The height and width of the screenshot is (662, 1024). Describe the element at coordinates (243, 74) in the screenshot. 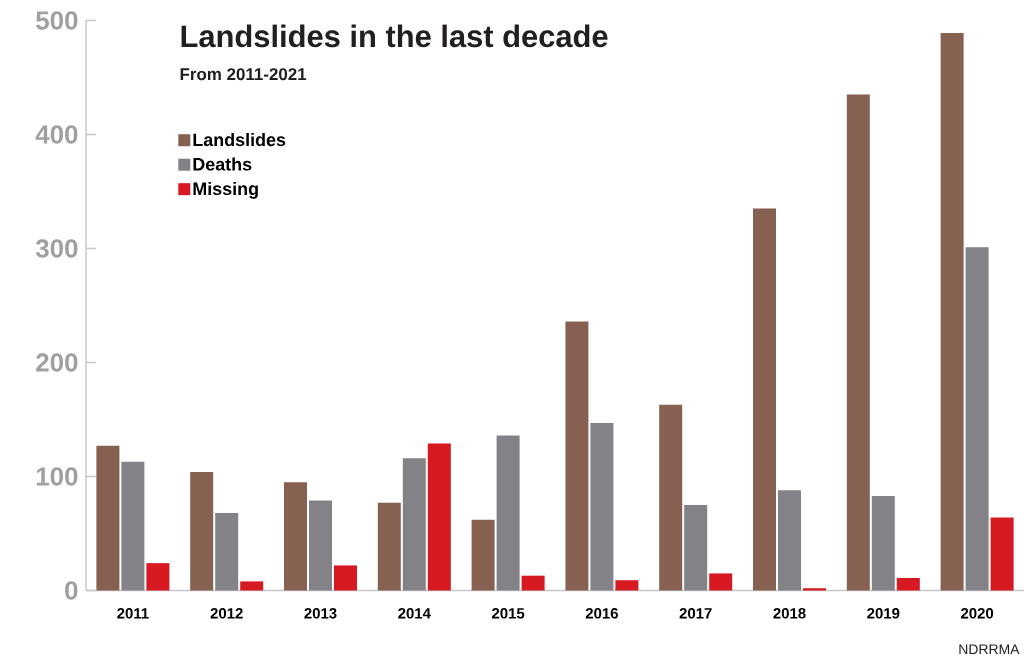

I see `text: From 2011-2021` at that location.